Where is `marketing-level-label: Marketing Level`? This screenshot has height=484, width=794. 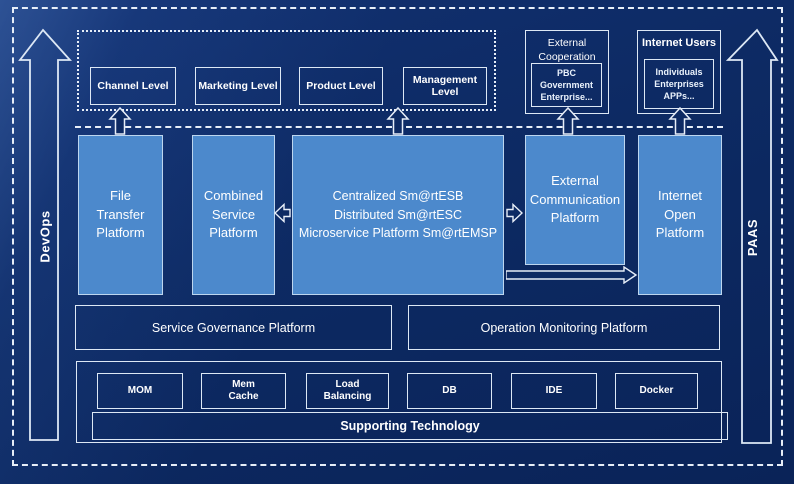
marketing-level-label: Marketing Level is located at coordinates (238, 86).